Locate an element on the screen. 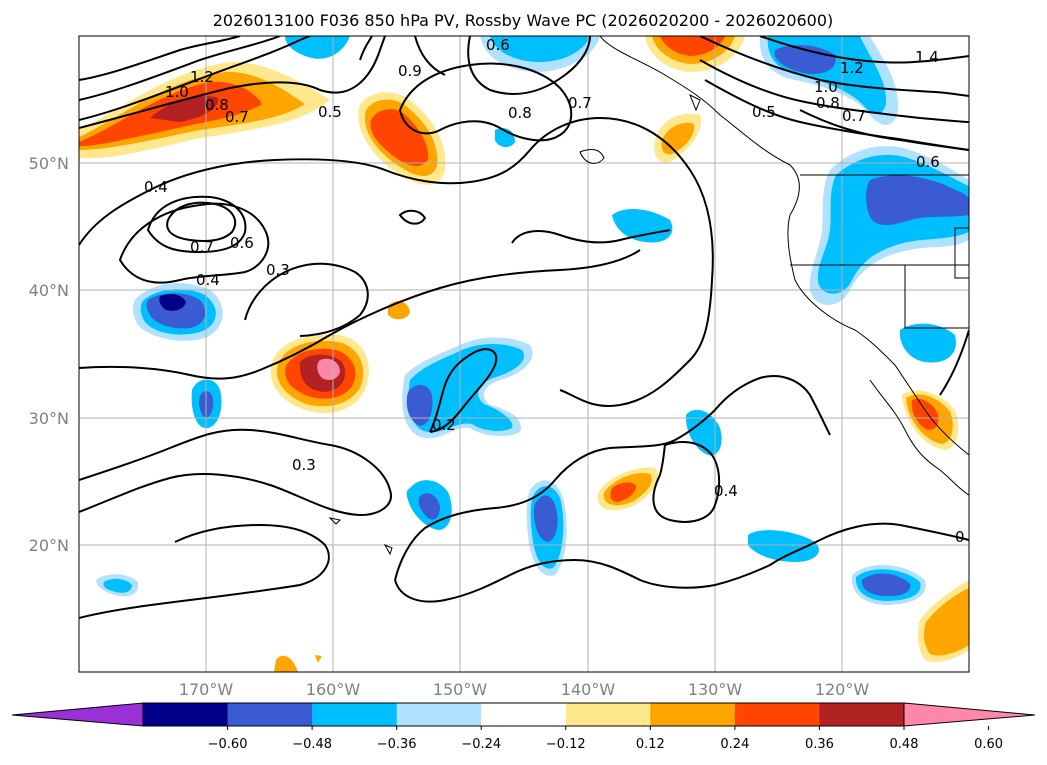 This screenshot has width=1047, height=765. contour-label: 0.2 is located at coordinates (444, 425).